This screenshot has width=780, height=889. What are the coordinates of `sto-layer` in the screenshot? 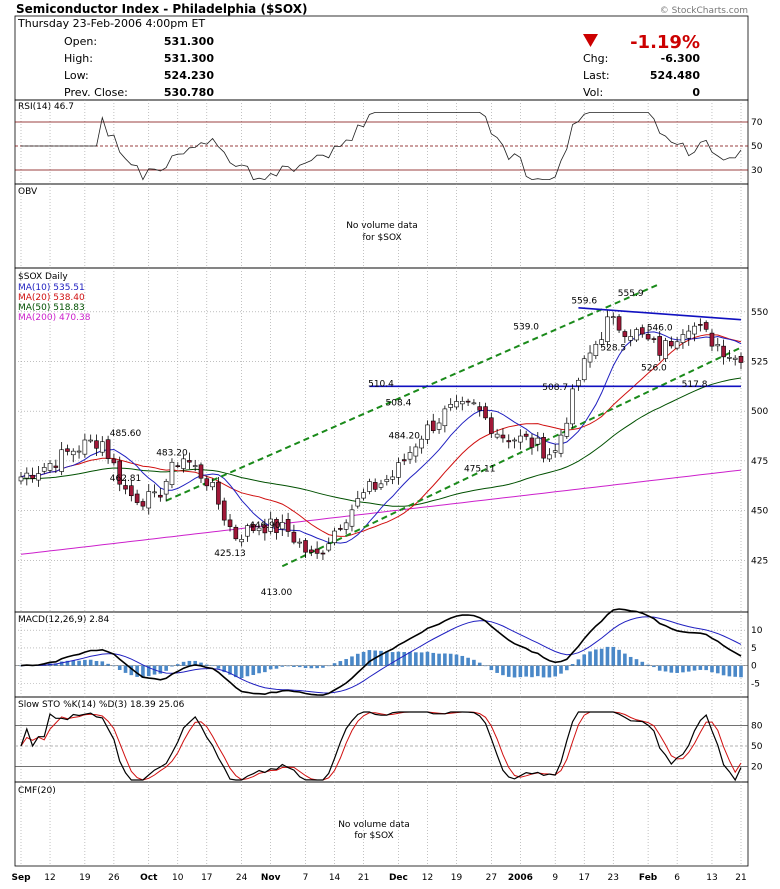 It's located at (381, 746).